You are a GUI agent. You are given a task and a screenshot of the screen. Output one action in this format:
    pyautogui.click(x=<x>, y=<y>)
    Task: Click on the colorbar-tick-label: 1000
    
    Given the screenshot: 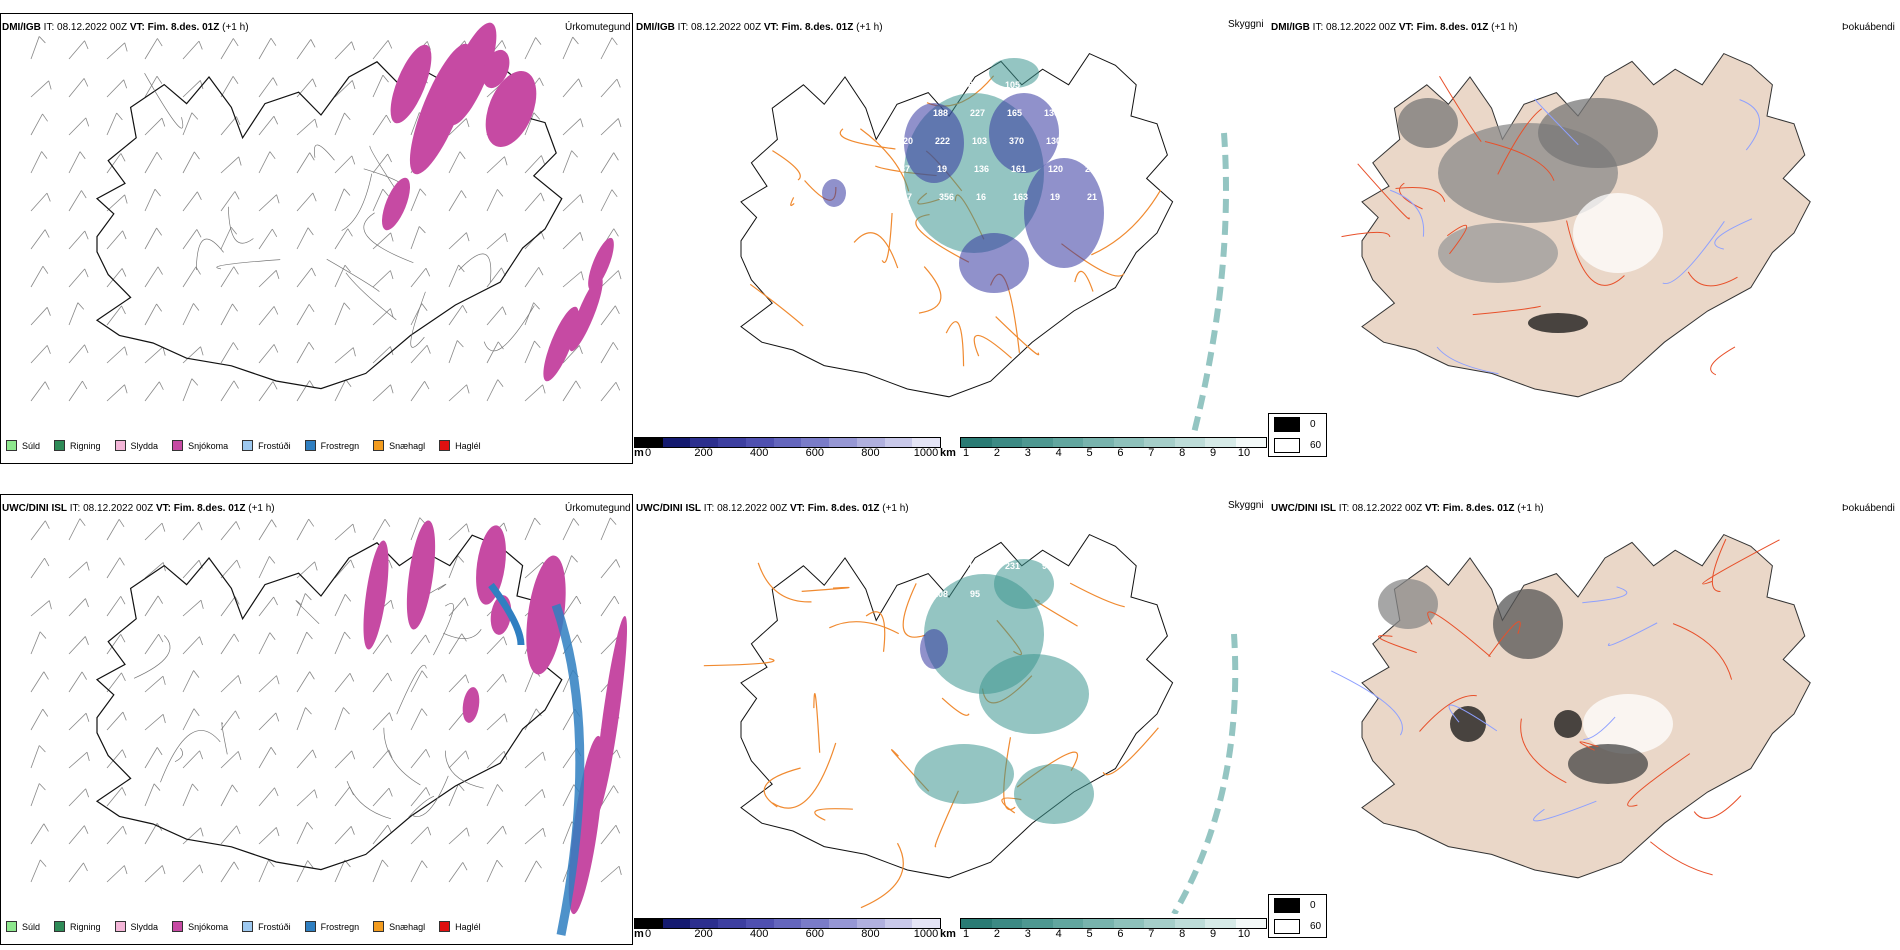 What is the action you would take?
    pyautogui.click(x=926, y=453)
    